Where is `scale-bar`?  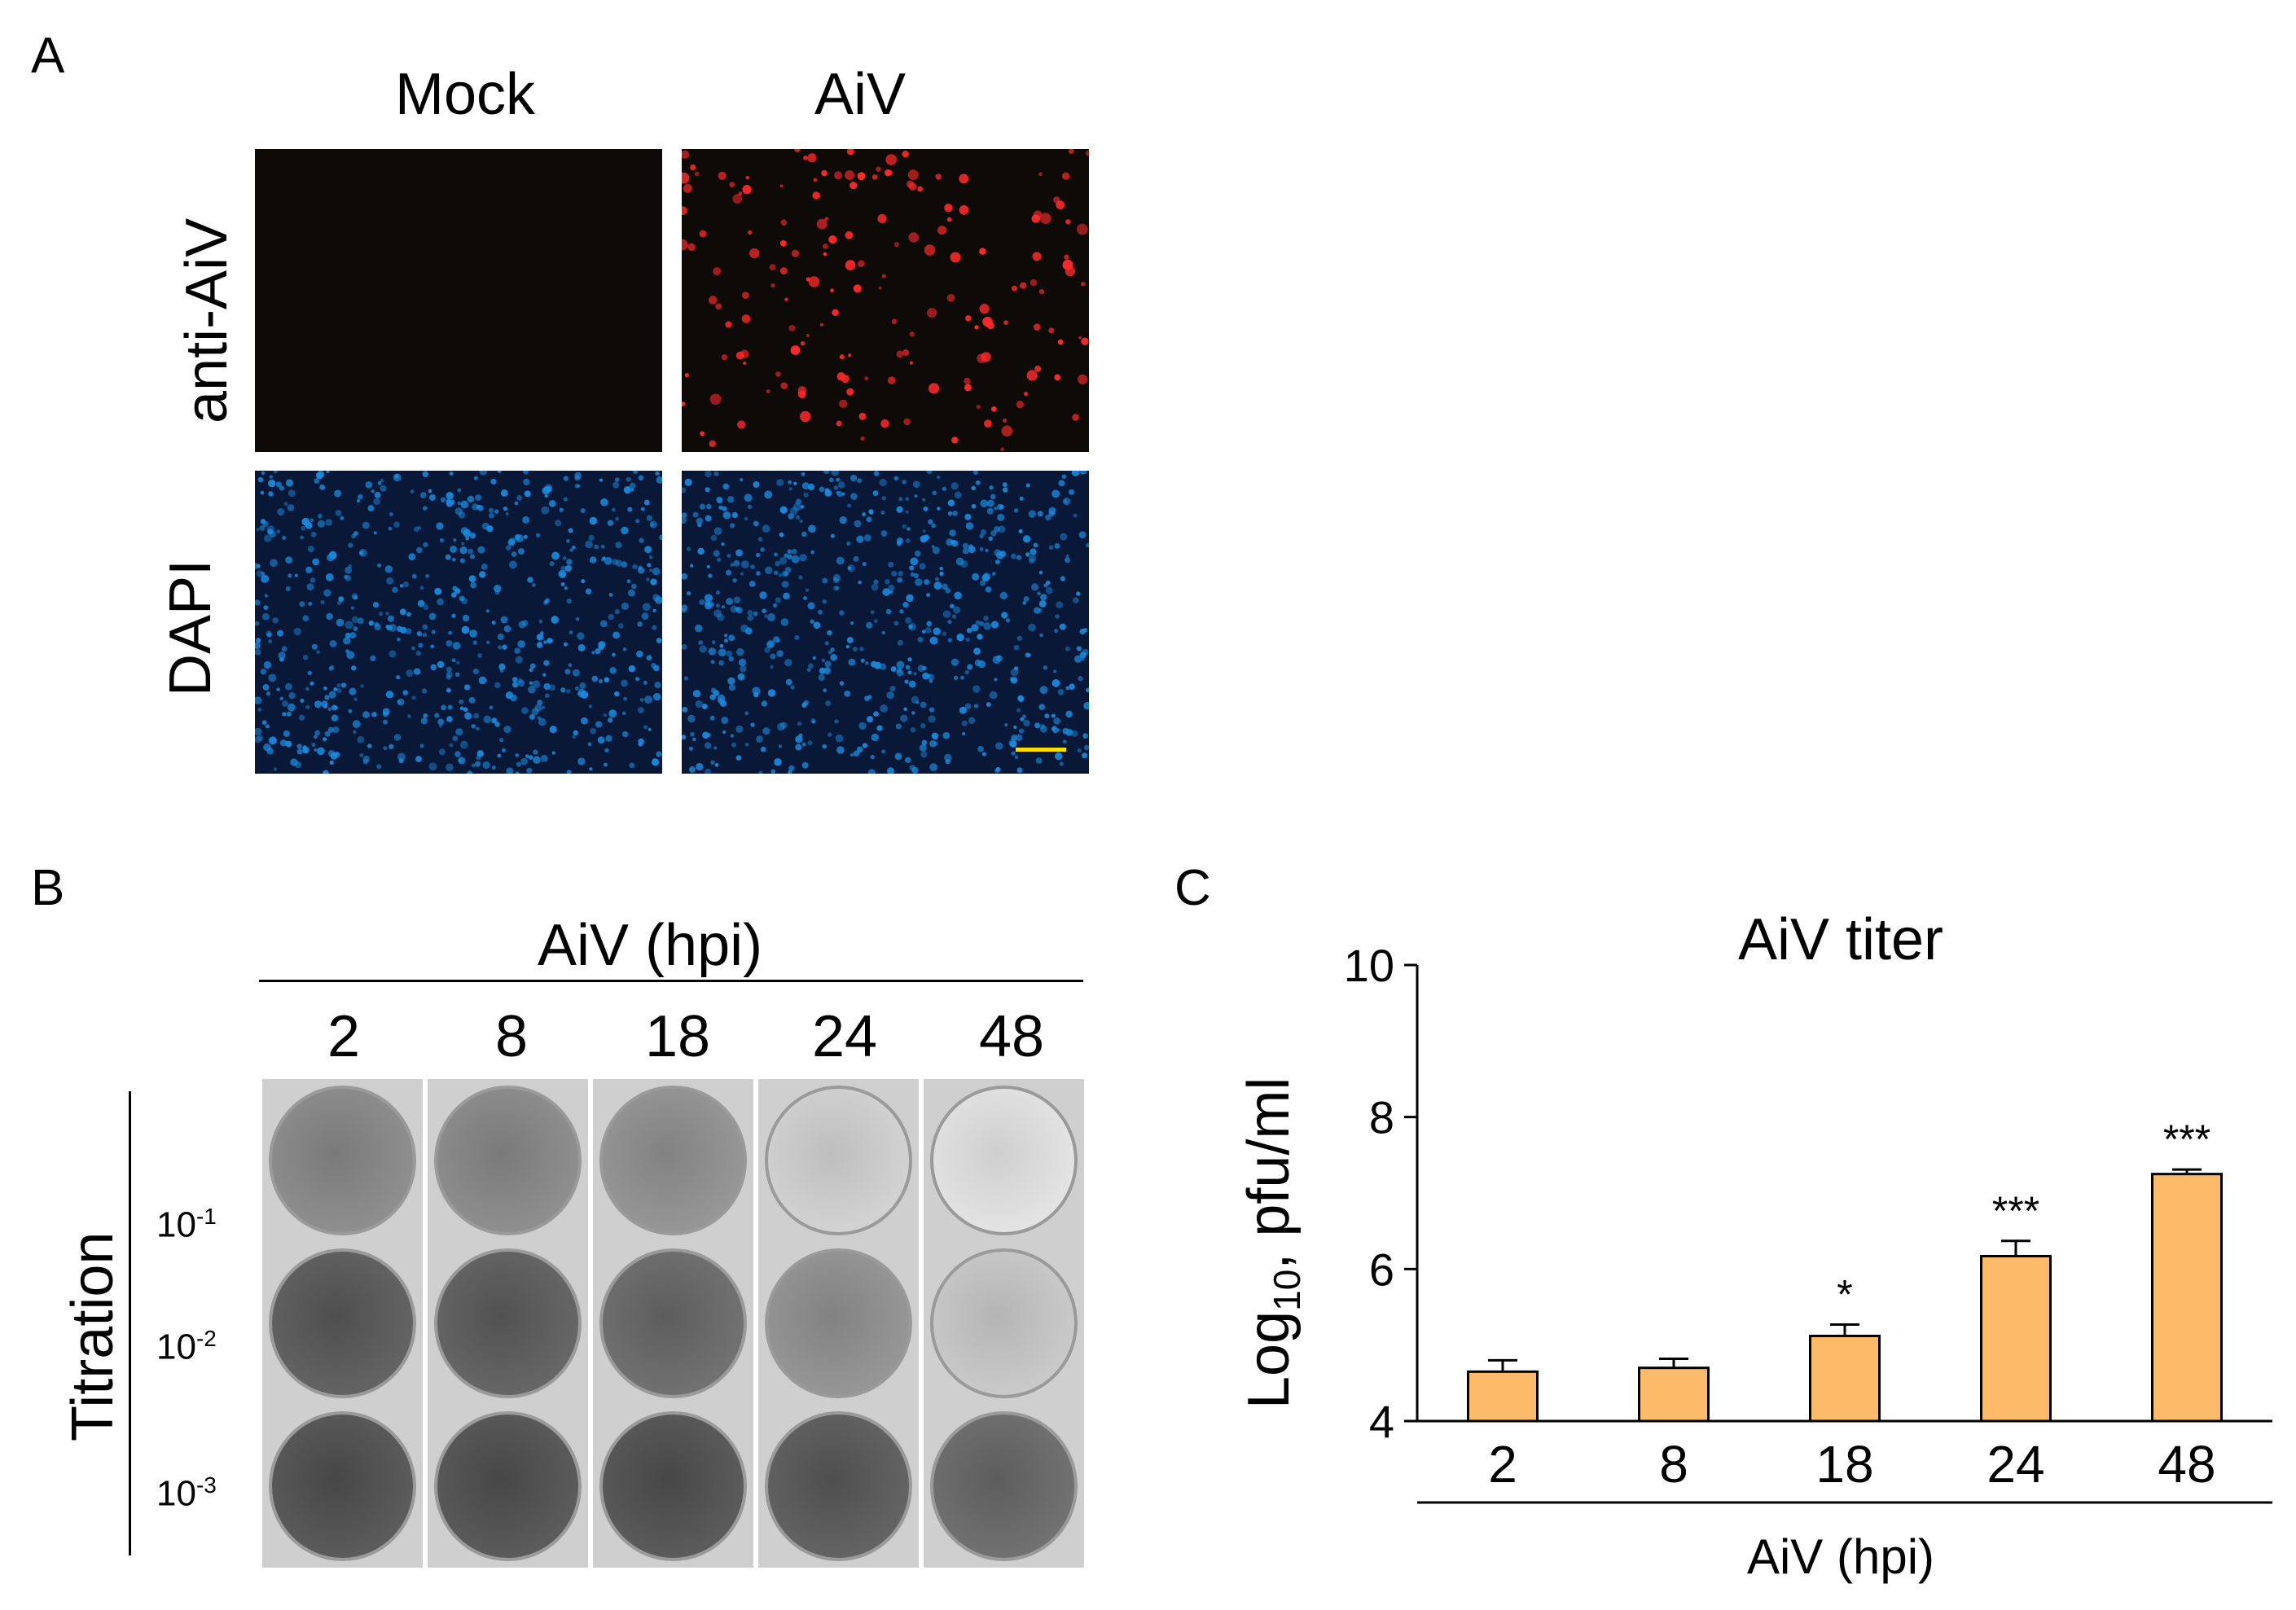
scale-bar is located at coordinates (1041, 750).